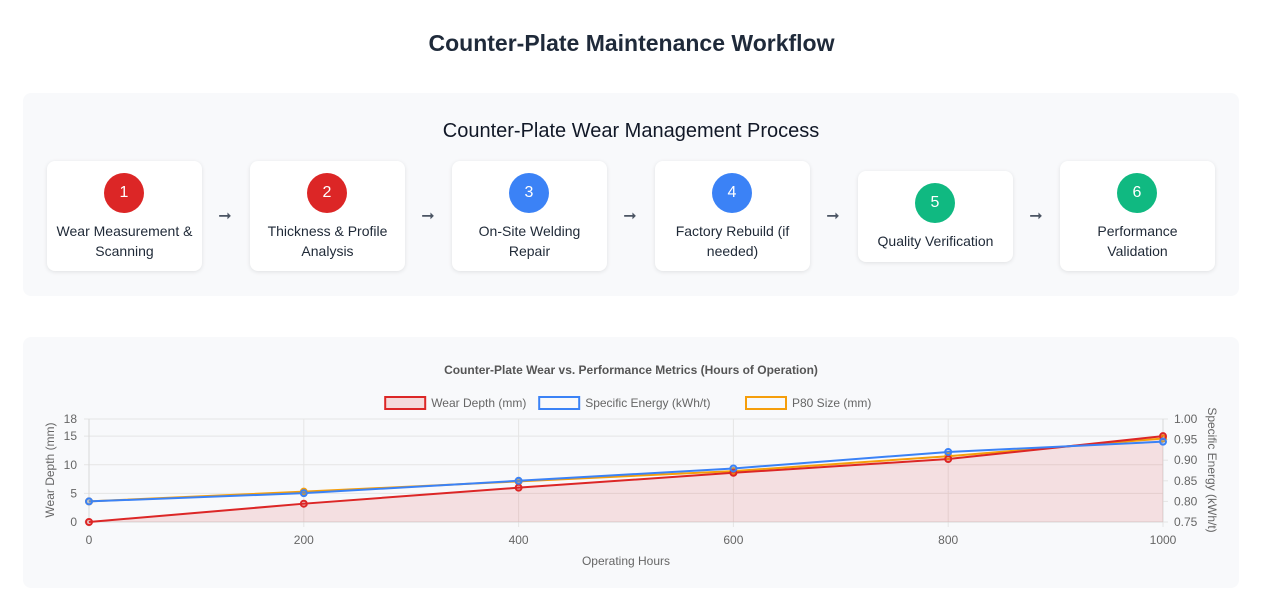  I want to click on x-tick-label: 0, so click(89, 540).